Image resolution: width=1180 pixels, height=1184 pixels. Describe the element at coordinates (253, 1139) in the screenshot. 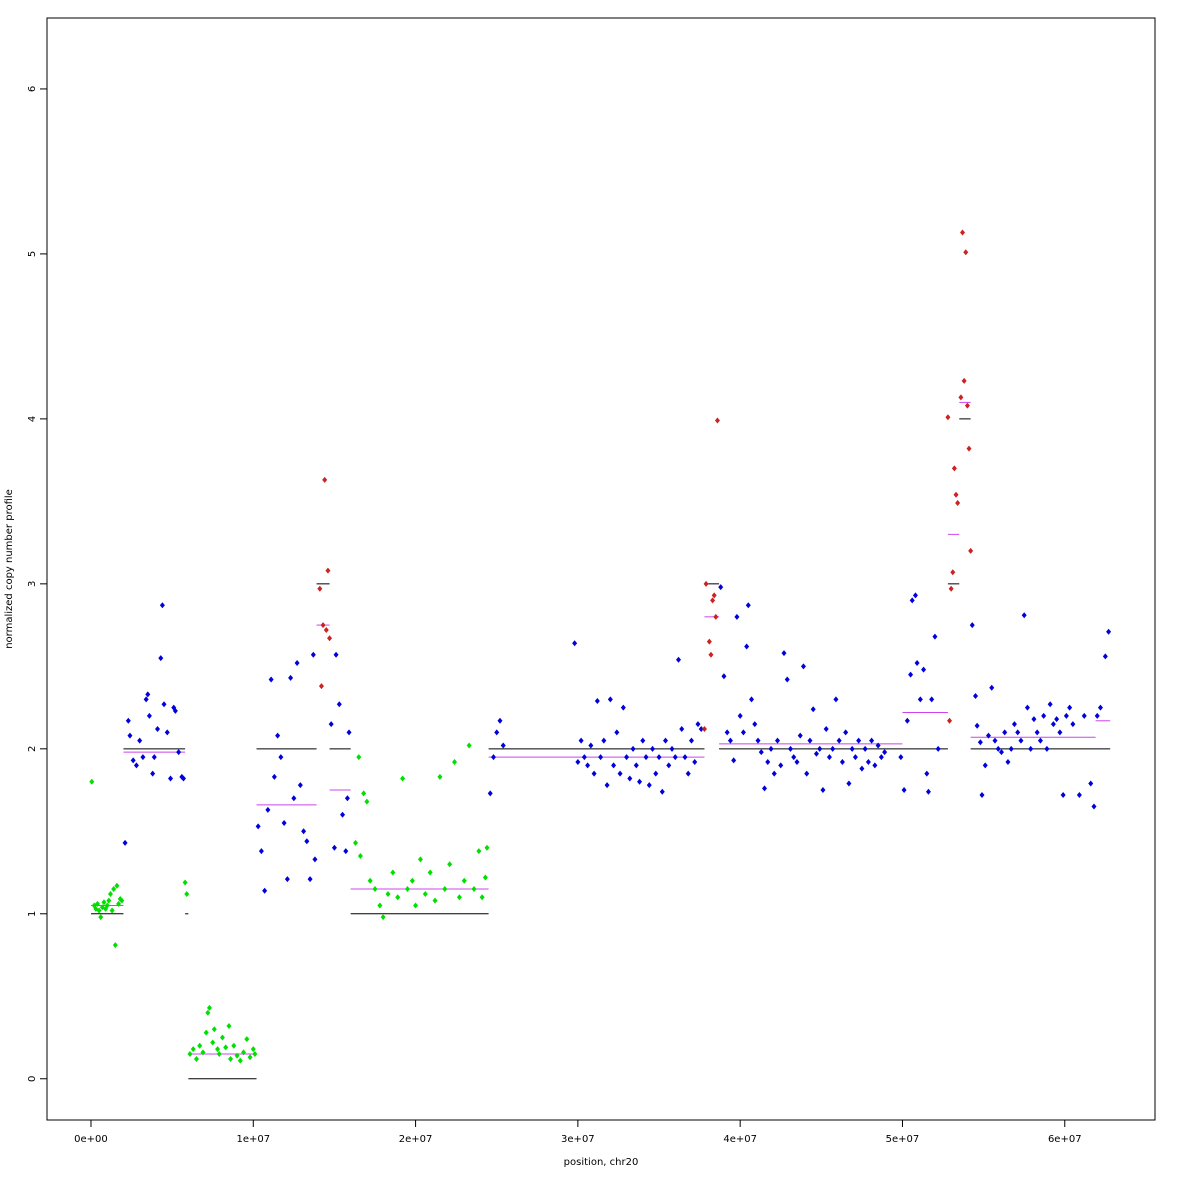

I see `x-tick-label: 1e+07` at that location.